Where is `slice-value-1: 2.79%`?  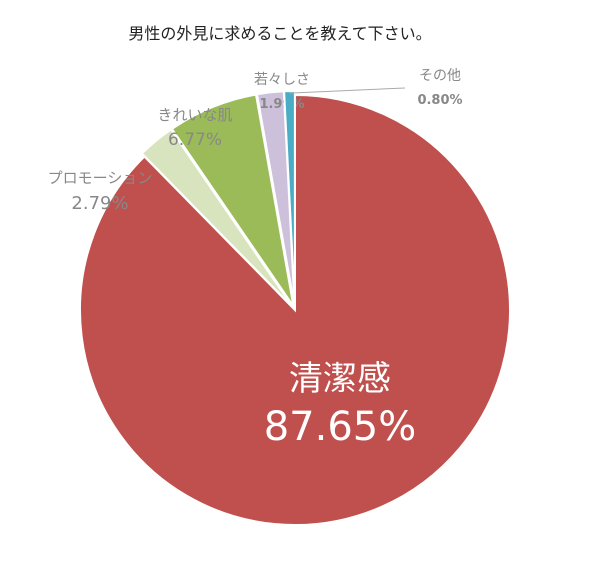 slice-value-1: 2.79% is located at coordinates (99, 203).